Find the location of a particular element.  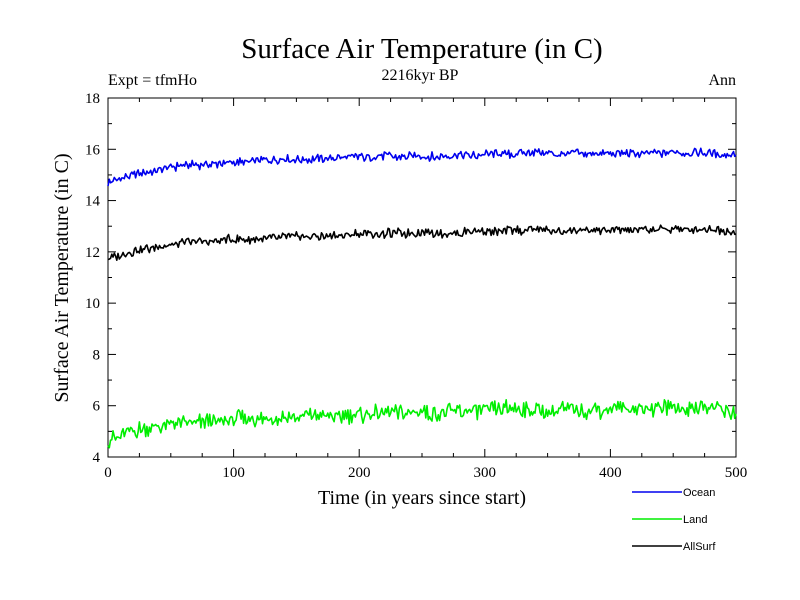

y-tick-label: 12 is located at coordinates (92, 253).